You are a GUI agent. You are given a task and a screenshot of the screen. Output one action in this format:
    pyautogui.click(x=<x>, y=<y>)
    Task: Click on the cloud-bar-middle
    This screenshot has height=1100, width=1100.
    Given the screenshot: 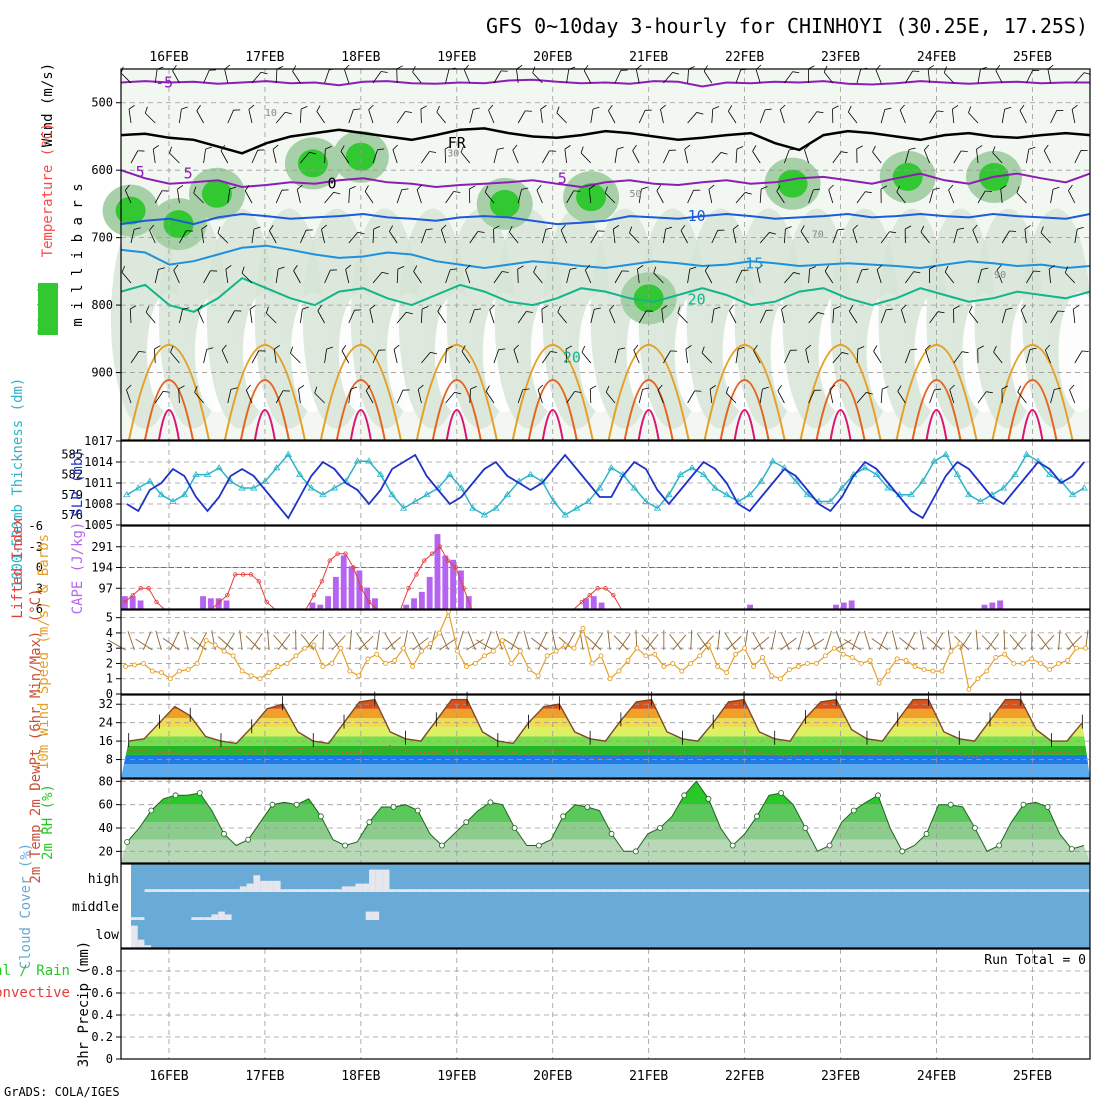 What is the action you would take?
    pyautogui.click(x=369, y=915)
    